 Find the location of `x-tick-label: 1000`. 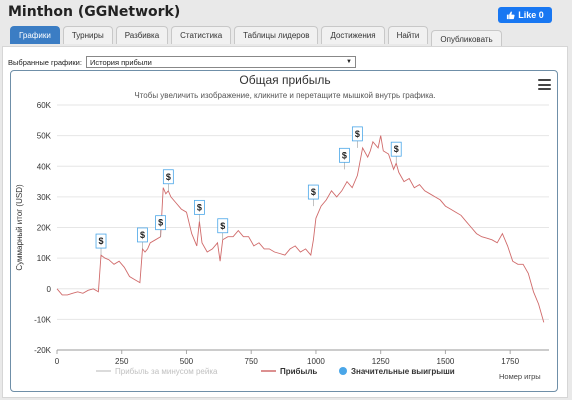

x-tick-label: 1000 is located at coordinates (316, 361).